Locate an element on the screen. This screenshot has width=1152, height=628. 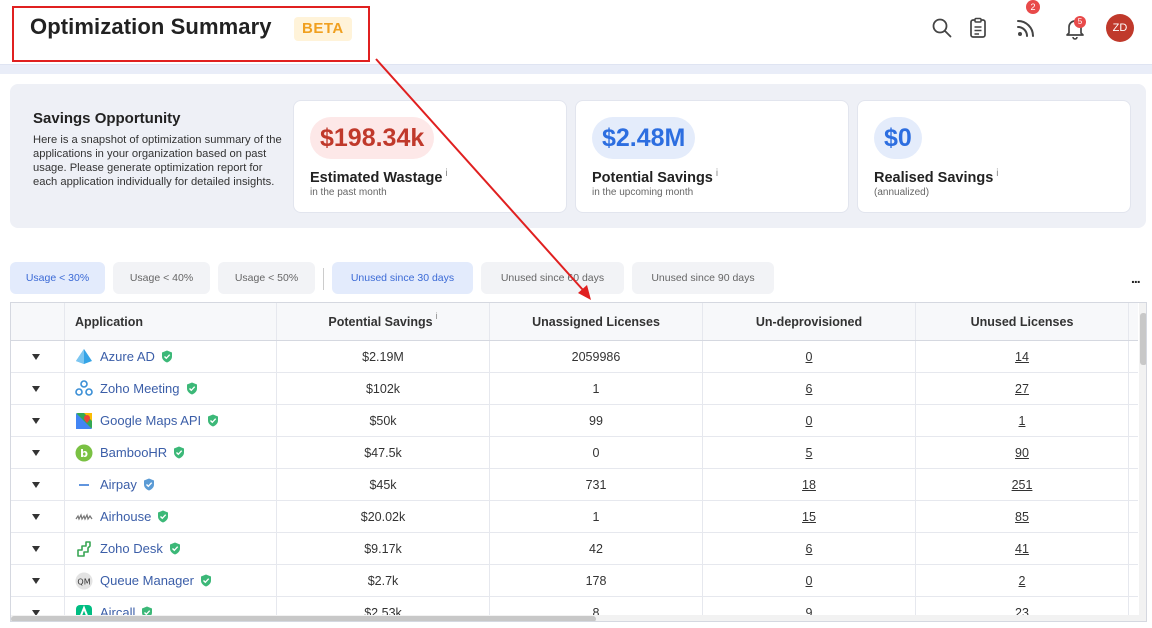
table-row: Zoho Meeting $102k 1 6 27 is located at coordinates (574, 389).